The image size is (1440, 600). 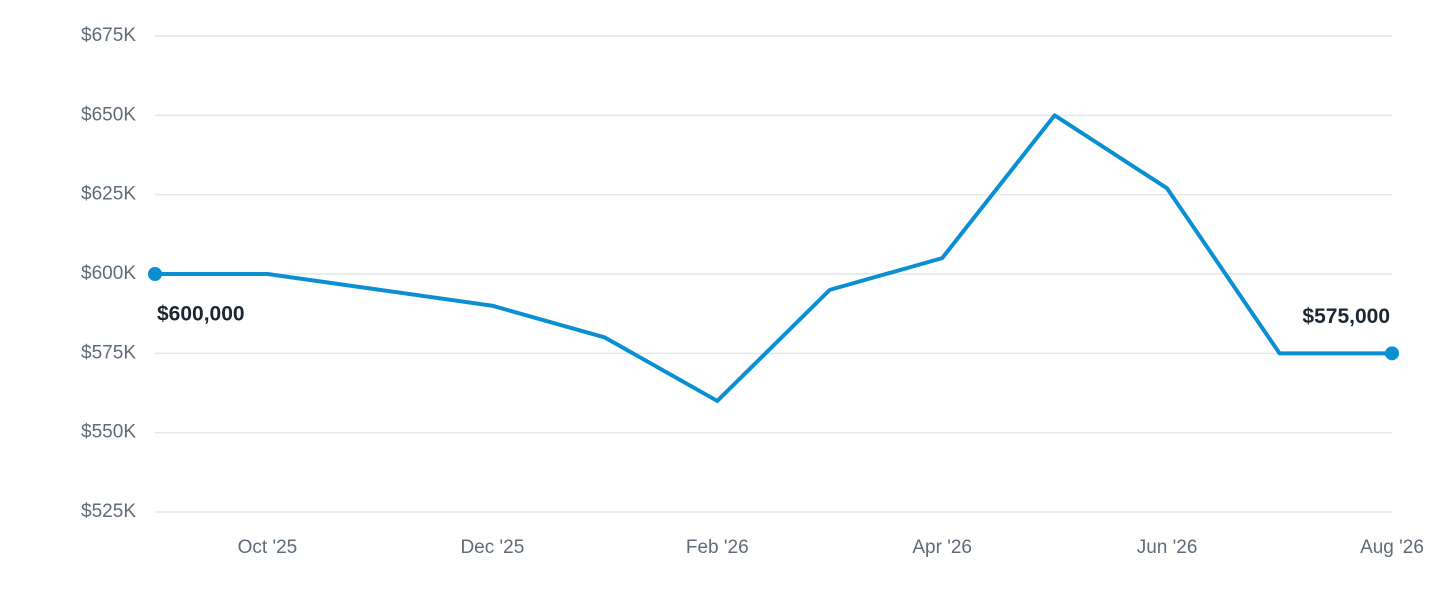 What do you see at coordinates (942, 547) in the screenshot?
I see `x-tick-label: Apr '26` at bounding box center [942, 547].